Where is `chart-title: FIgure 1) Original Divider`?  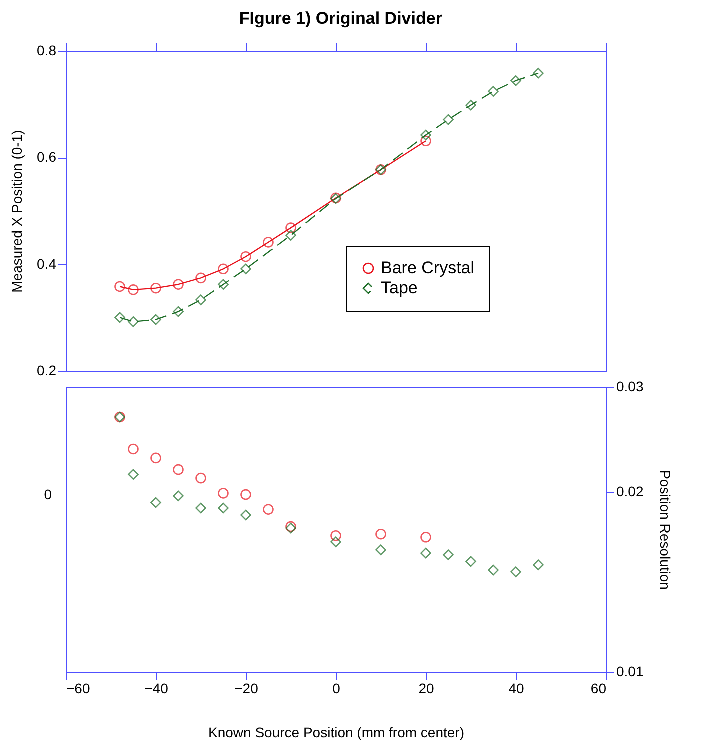 chart-title: FIgure 1) Original Divider is located at coordinates (341, 18).